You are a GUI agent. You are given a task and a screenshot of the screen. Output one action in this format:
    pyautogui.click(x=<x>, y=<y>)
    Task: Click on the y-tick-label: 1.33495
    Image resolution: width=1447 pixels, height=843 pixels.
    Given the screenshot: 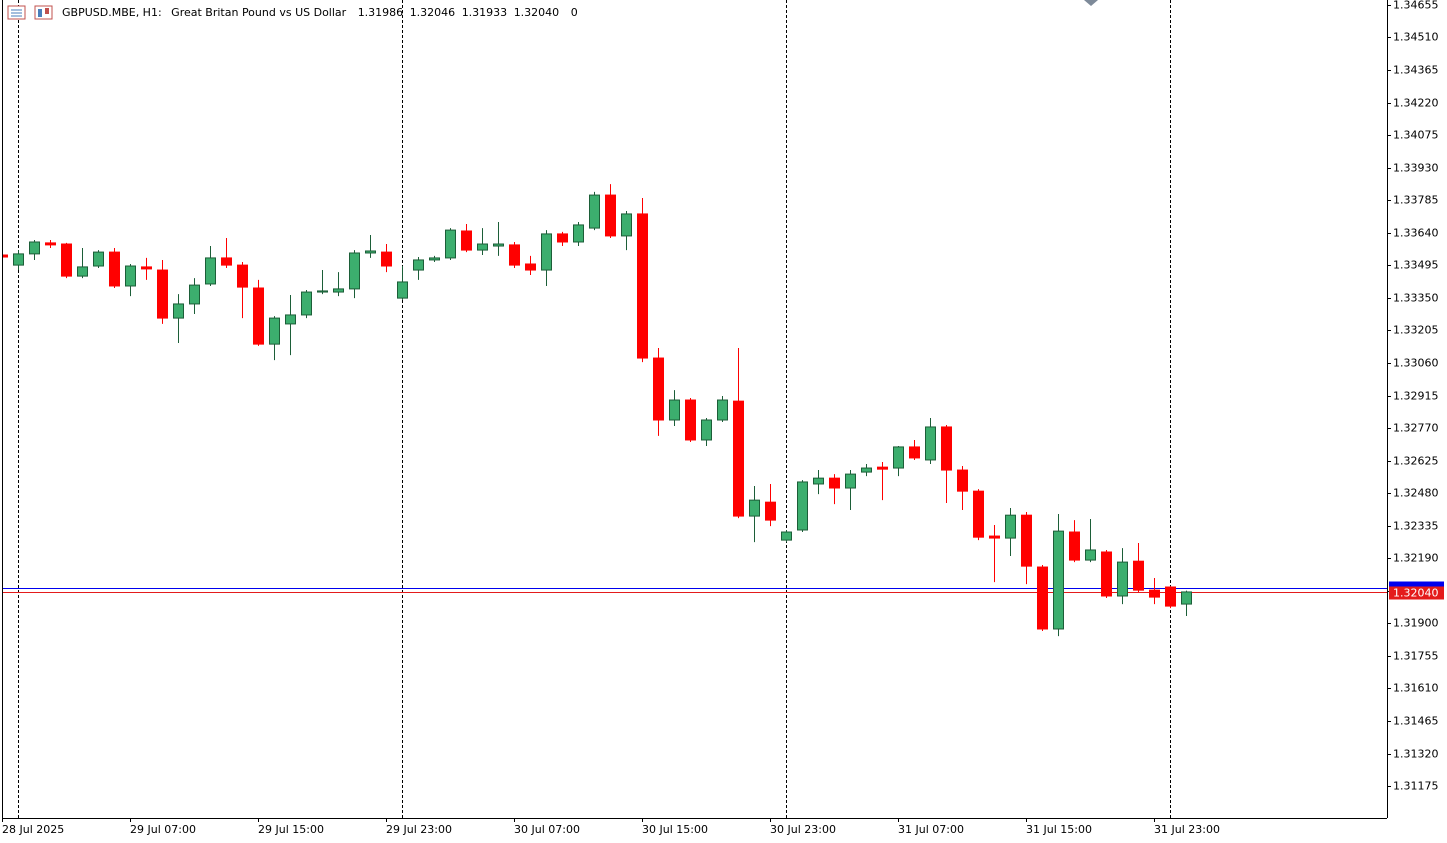 What is the action you would take?
    pyautogui.click(x=1416, y=265)
    